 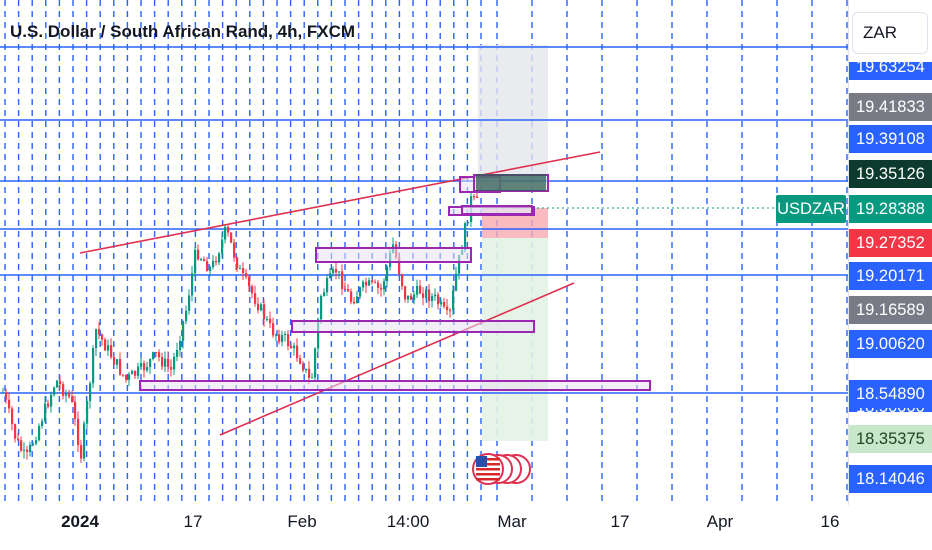 What do you see at coordinates (513, 112) in the screenshot?
I see `position-grey-area` at bounding box center [513, 112].